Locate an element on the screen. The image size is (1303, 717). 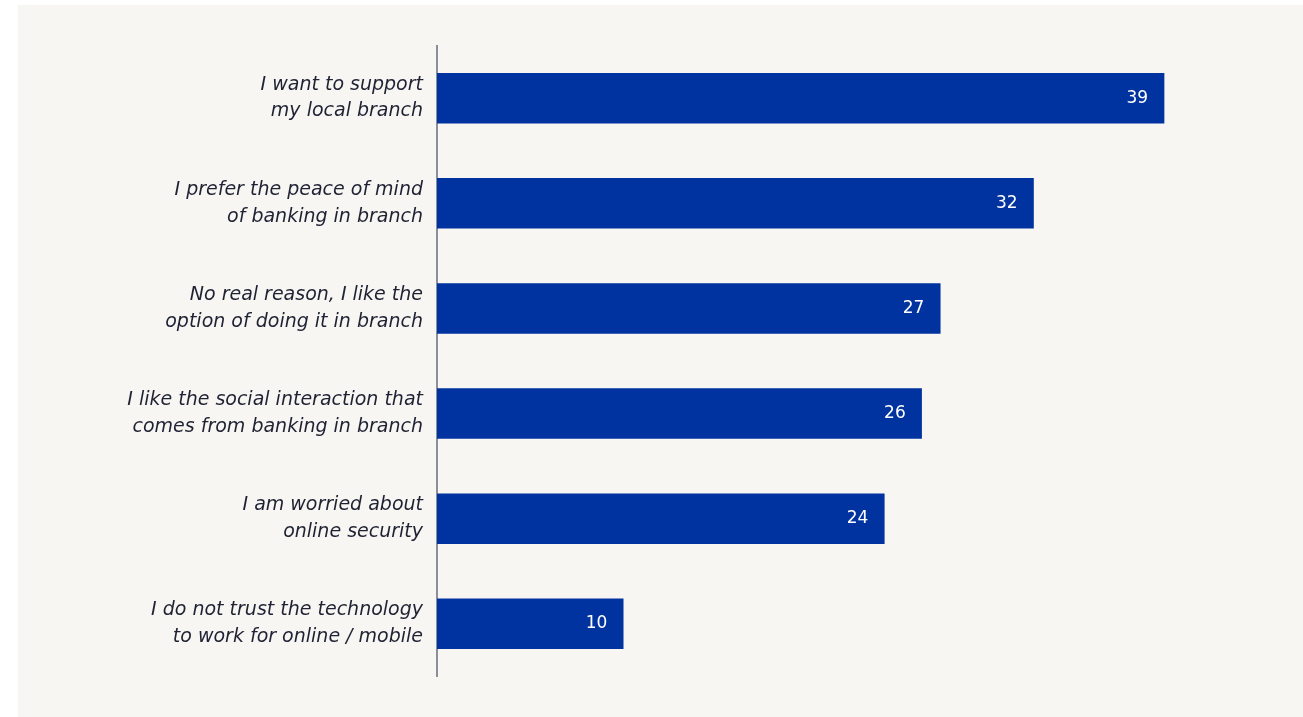
y-tick-label: I do not trust the technology to work for online / mobile is located at coordinates (287, 622).